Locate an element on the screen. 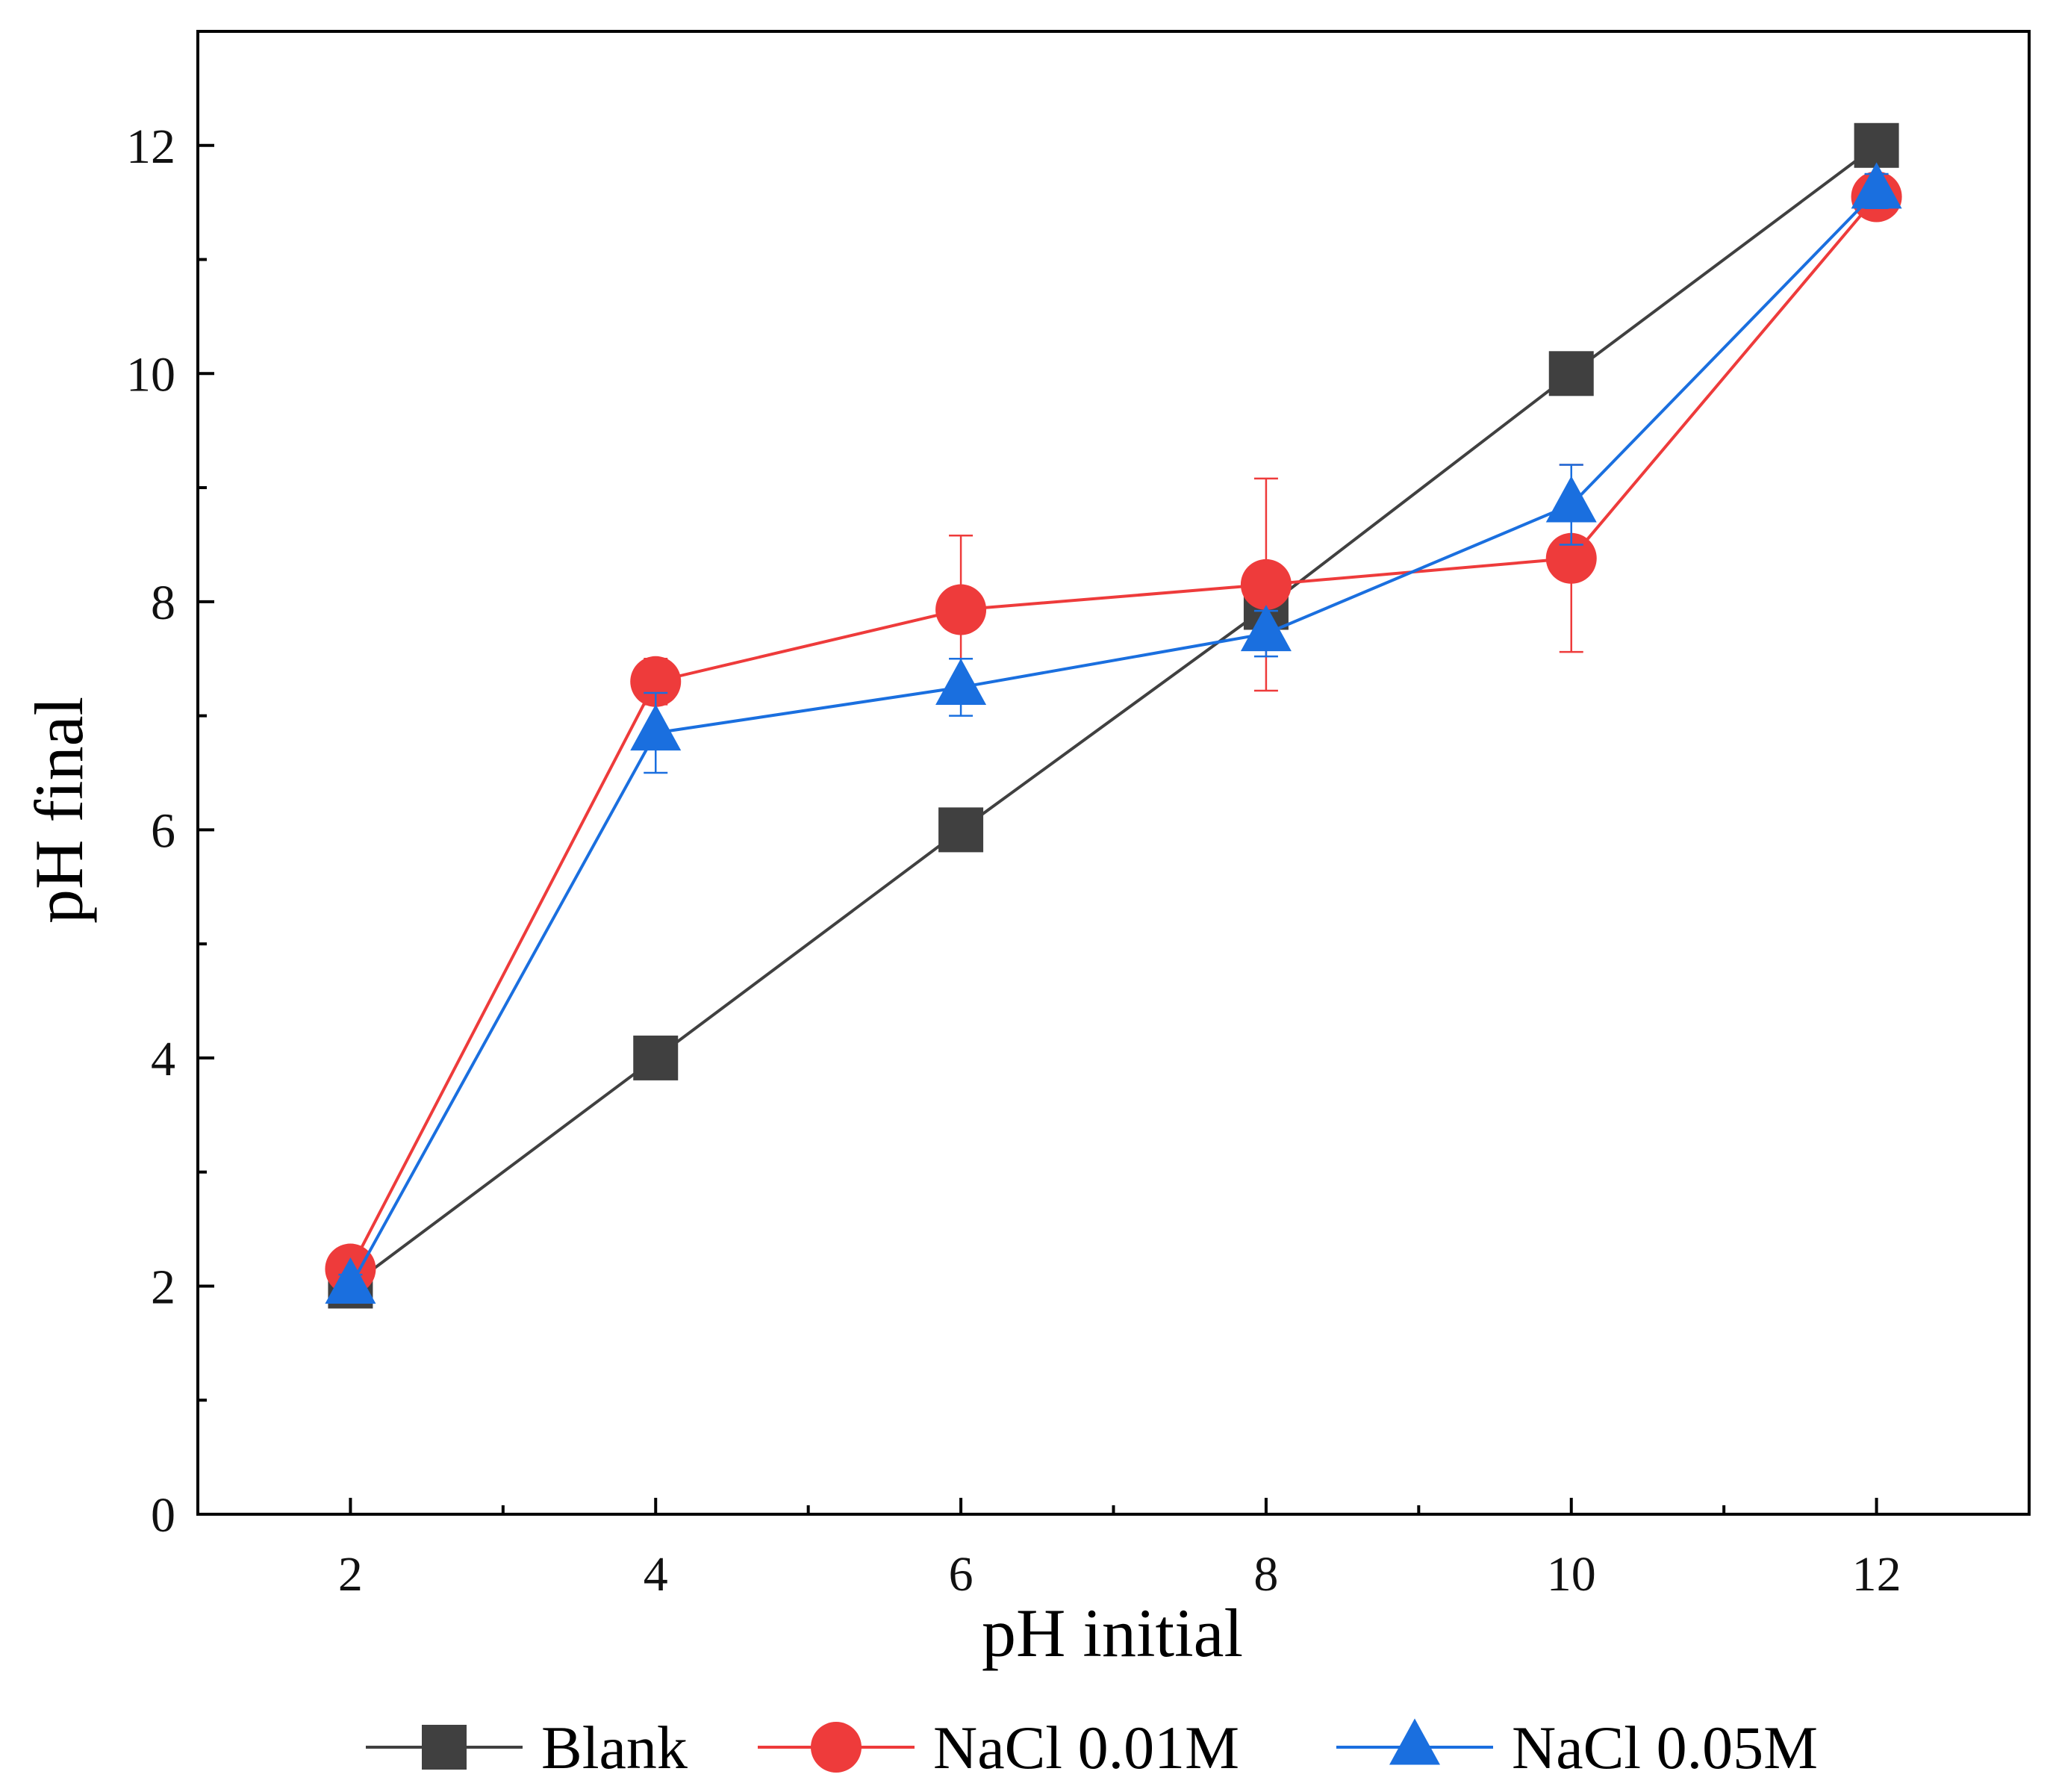  legend-label: NaCl 0.01M is located at coordinates (1086, 1748).